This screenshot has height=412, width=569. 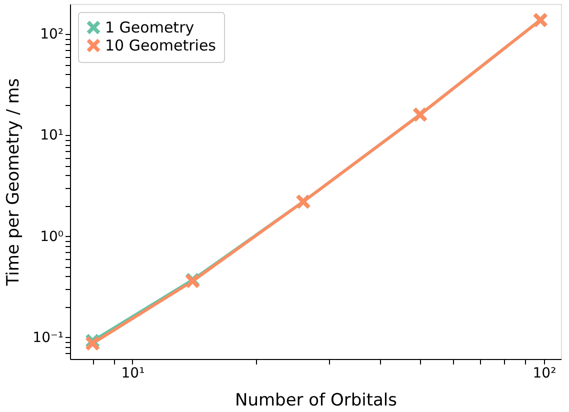 I want to click on legend-label: 10 Geometries, so click(x=160, y=45).